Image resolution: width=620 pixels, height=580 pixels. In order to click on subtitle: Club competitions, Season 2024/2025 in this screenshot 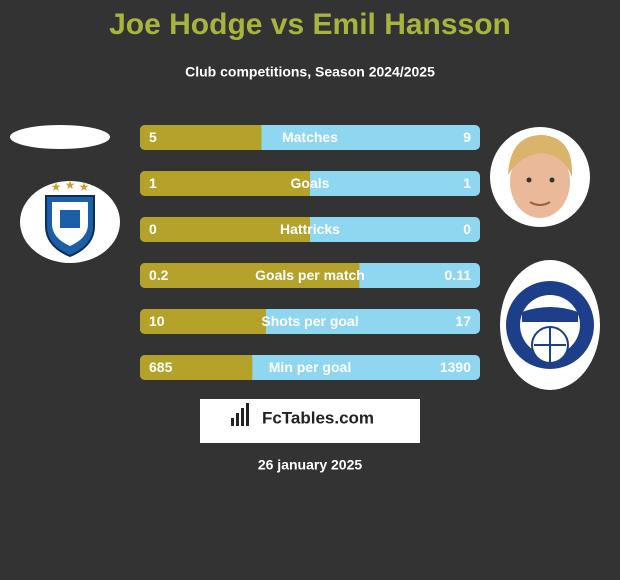, I will do `click(310, 72)`.